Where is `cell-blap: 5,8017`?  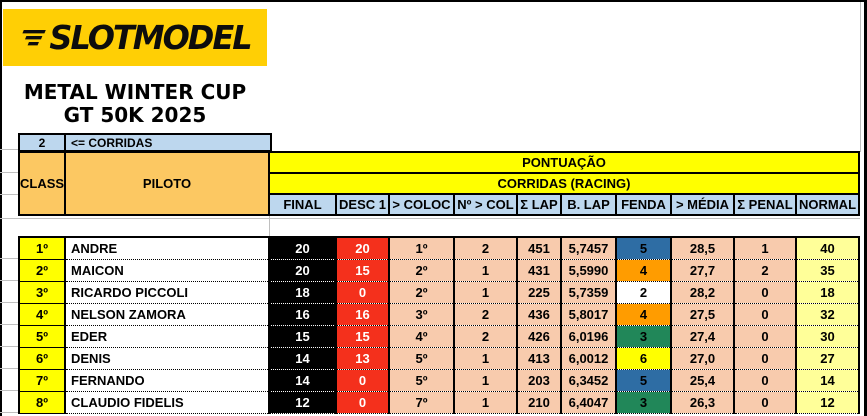
cell-blap: 5,8017 is located at coordinates (588, 314).